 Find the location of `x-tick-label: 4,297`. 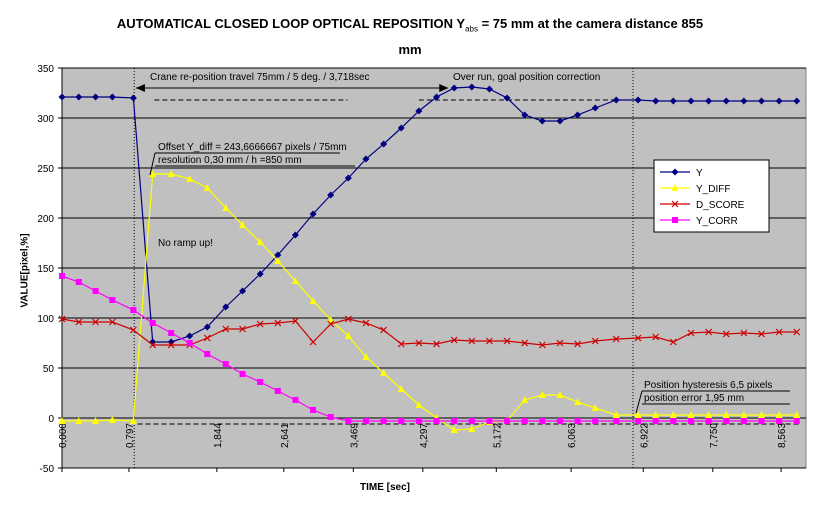

x-tick-label: 4,297 is located at coordinates (424, 435).